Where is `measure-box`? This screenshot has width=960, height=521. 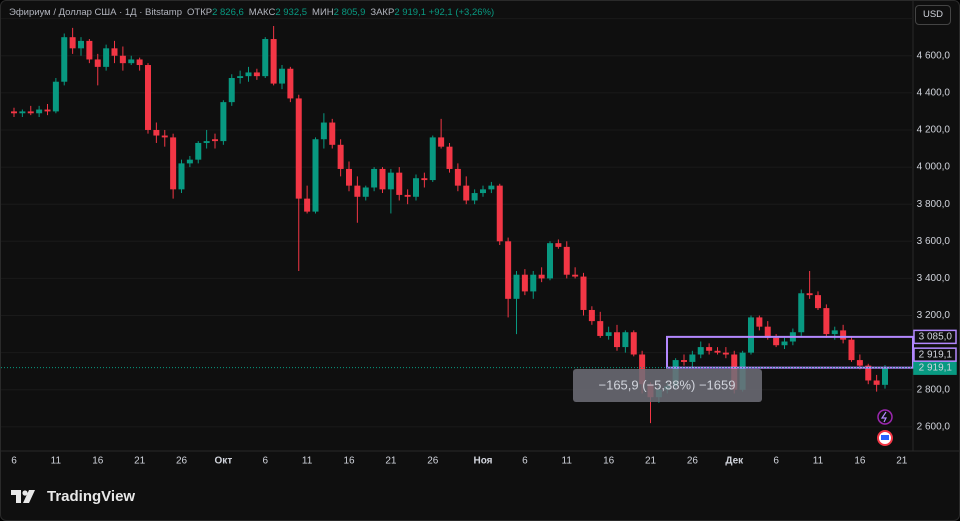
measure-box is located at coordinates (667, 385).